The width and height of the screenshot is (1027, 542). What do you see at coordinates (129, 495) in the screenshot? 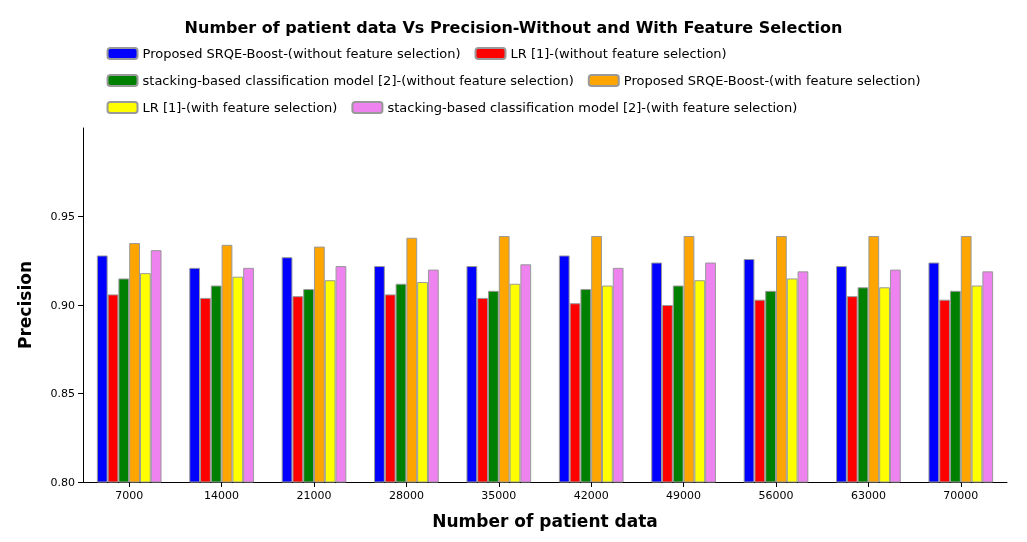
I see `x-tick-label: 7000` at bounding box center [129, 495].